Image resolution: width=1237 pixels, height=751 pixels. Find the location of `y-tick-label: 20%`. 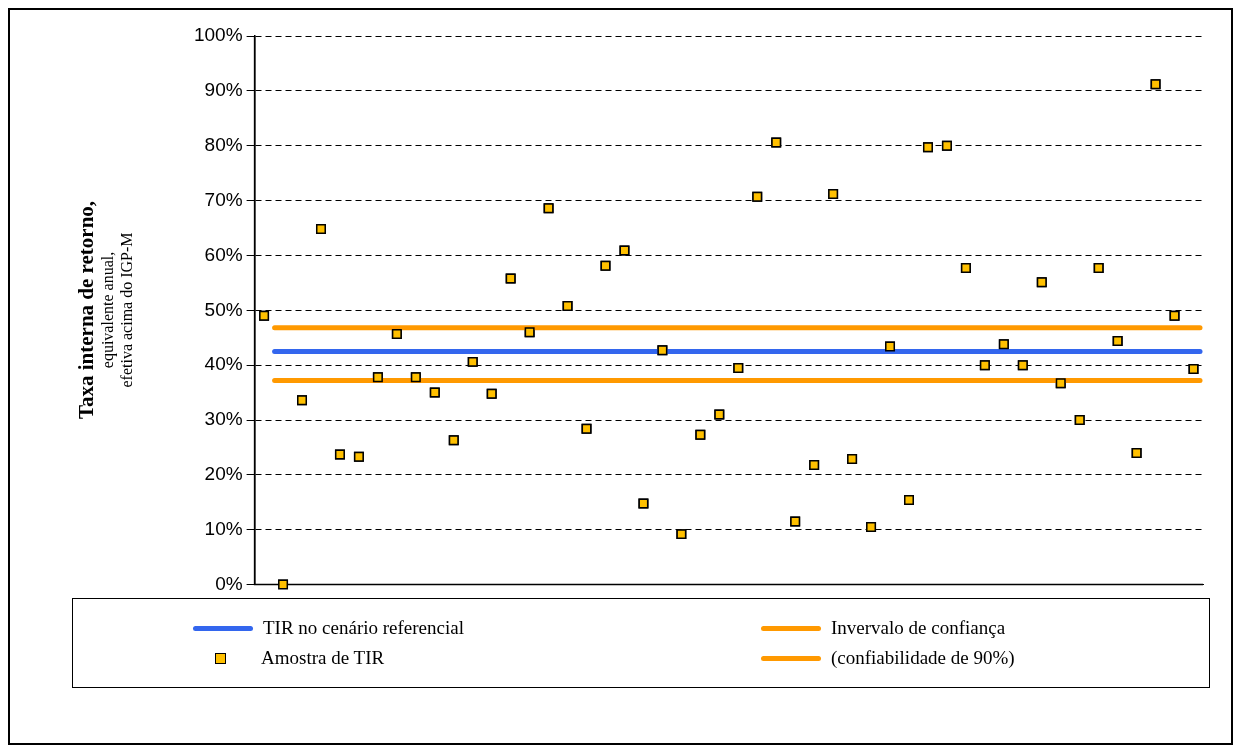

y-tick-label: 20% is located at coordinates (223, 474).